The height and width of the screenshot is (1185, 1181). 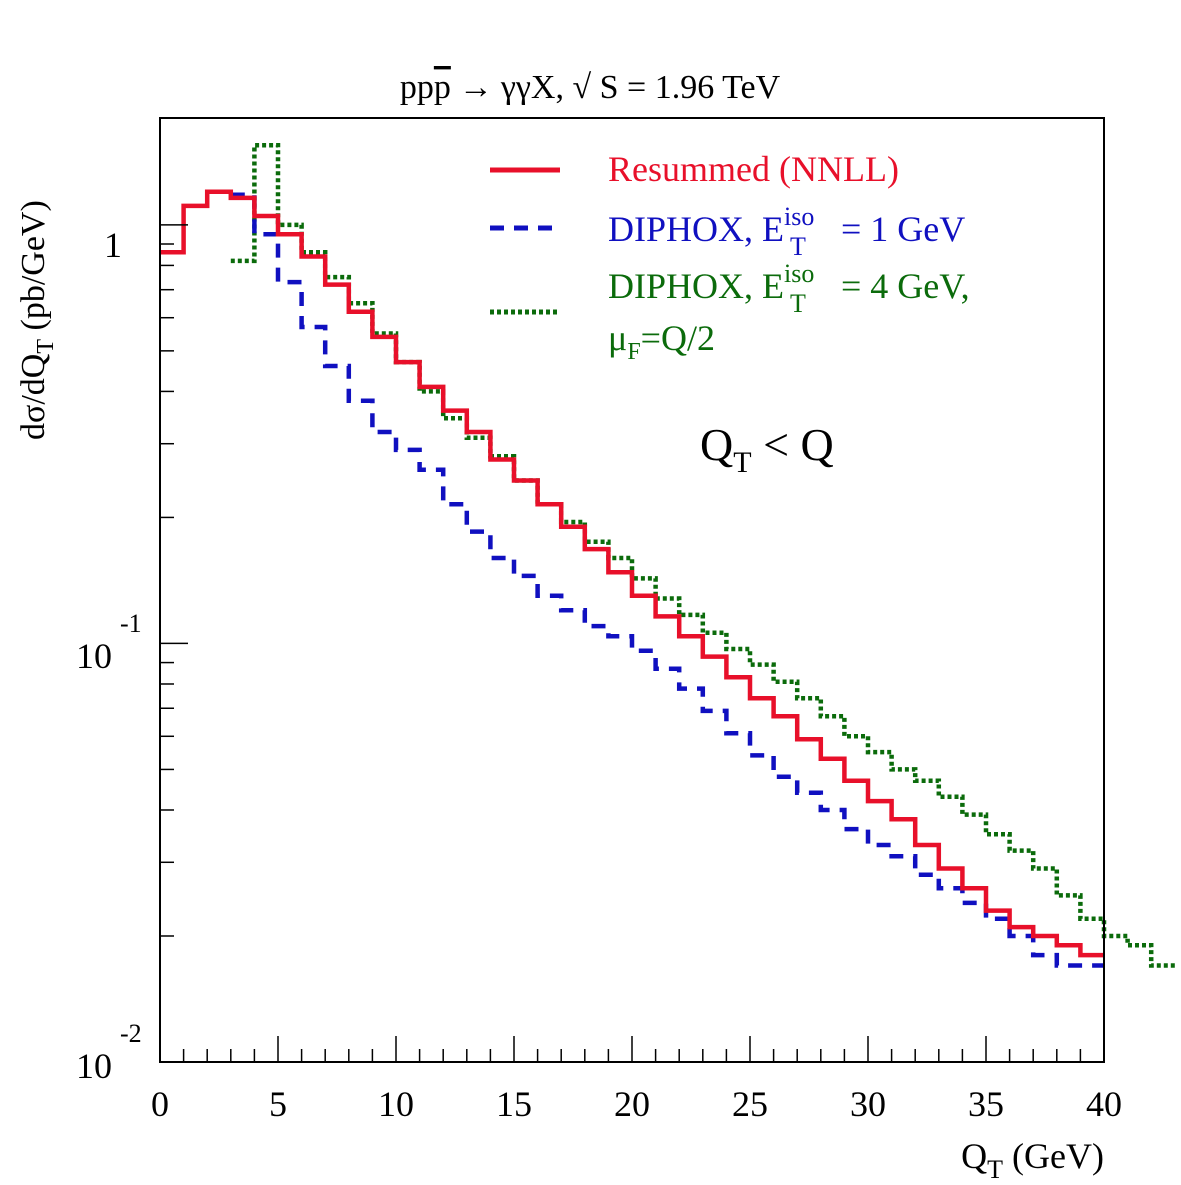 I want to click on x-tick-label-15: 15, so click(x=514, y=1104).